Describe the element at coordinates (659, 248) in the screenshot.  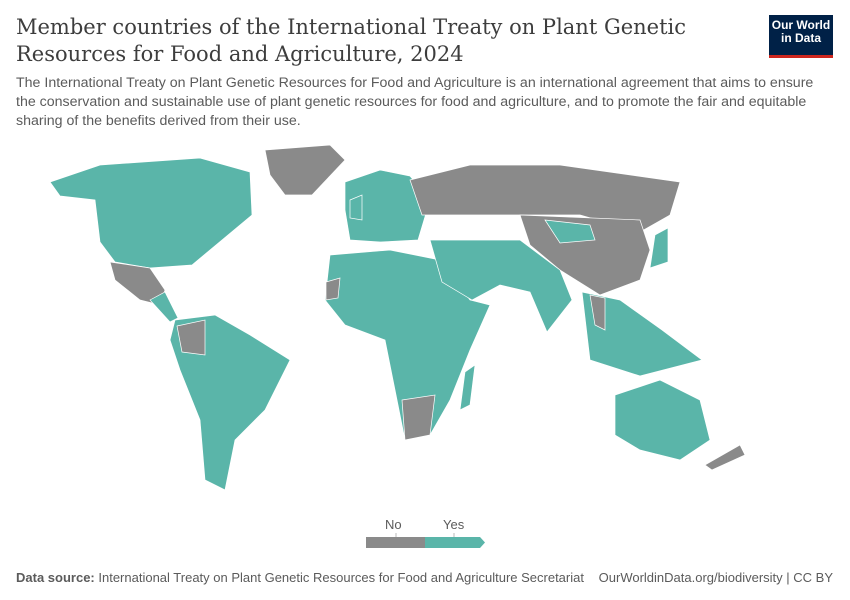
I see `region-japan` at that location.